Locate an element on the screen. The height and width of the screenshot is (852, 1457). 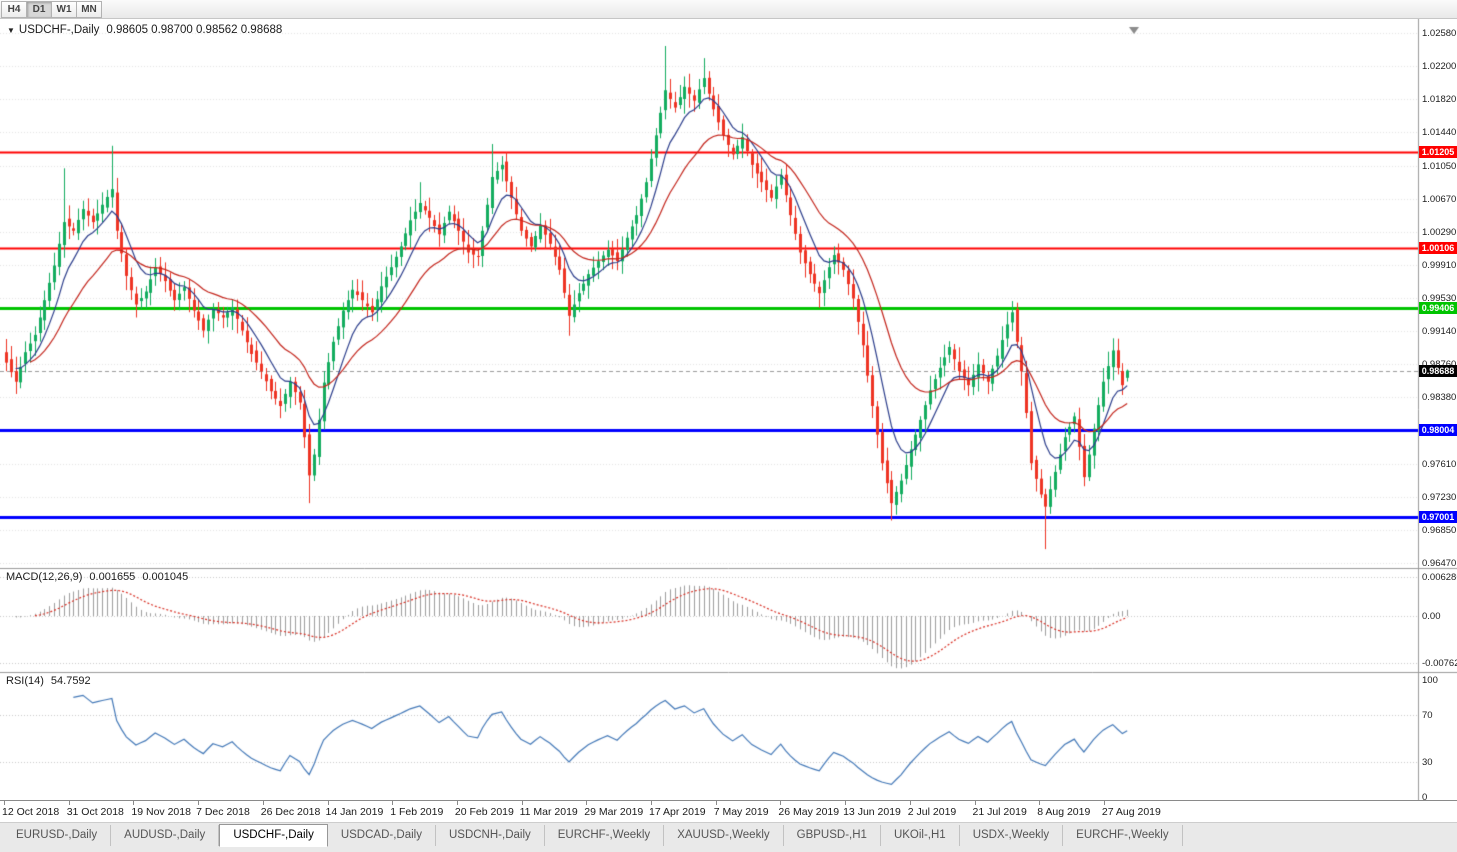
chart-ohlc-readout: 0.98605 0.98700 0.98562 0.98688 is located at coordinates (194, 30).